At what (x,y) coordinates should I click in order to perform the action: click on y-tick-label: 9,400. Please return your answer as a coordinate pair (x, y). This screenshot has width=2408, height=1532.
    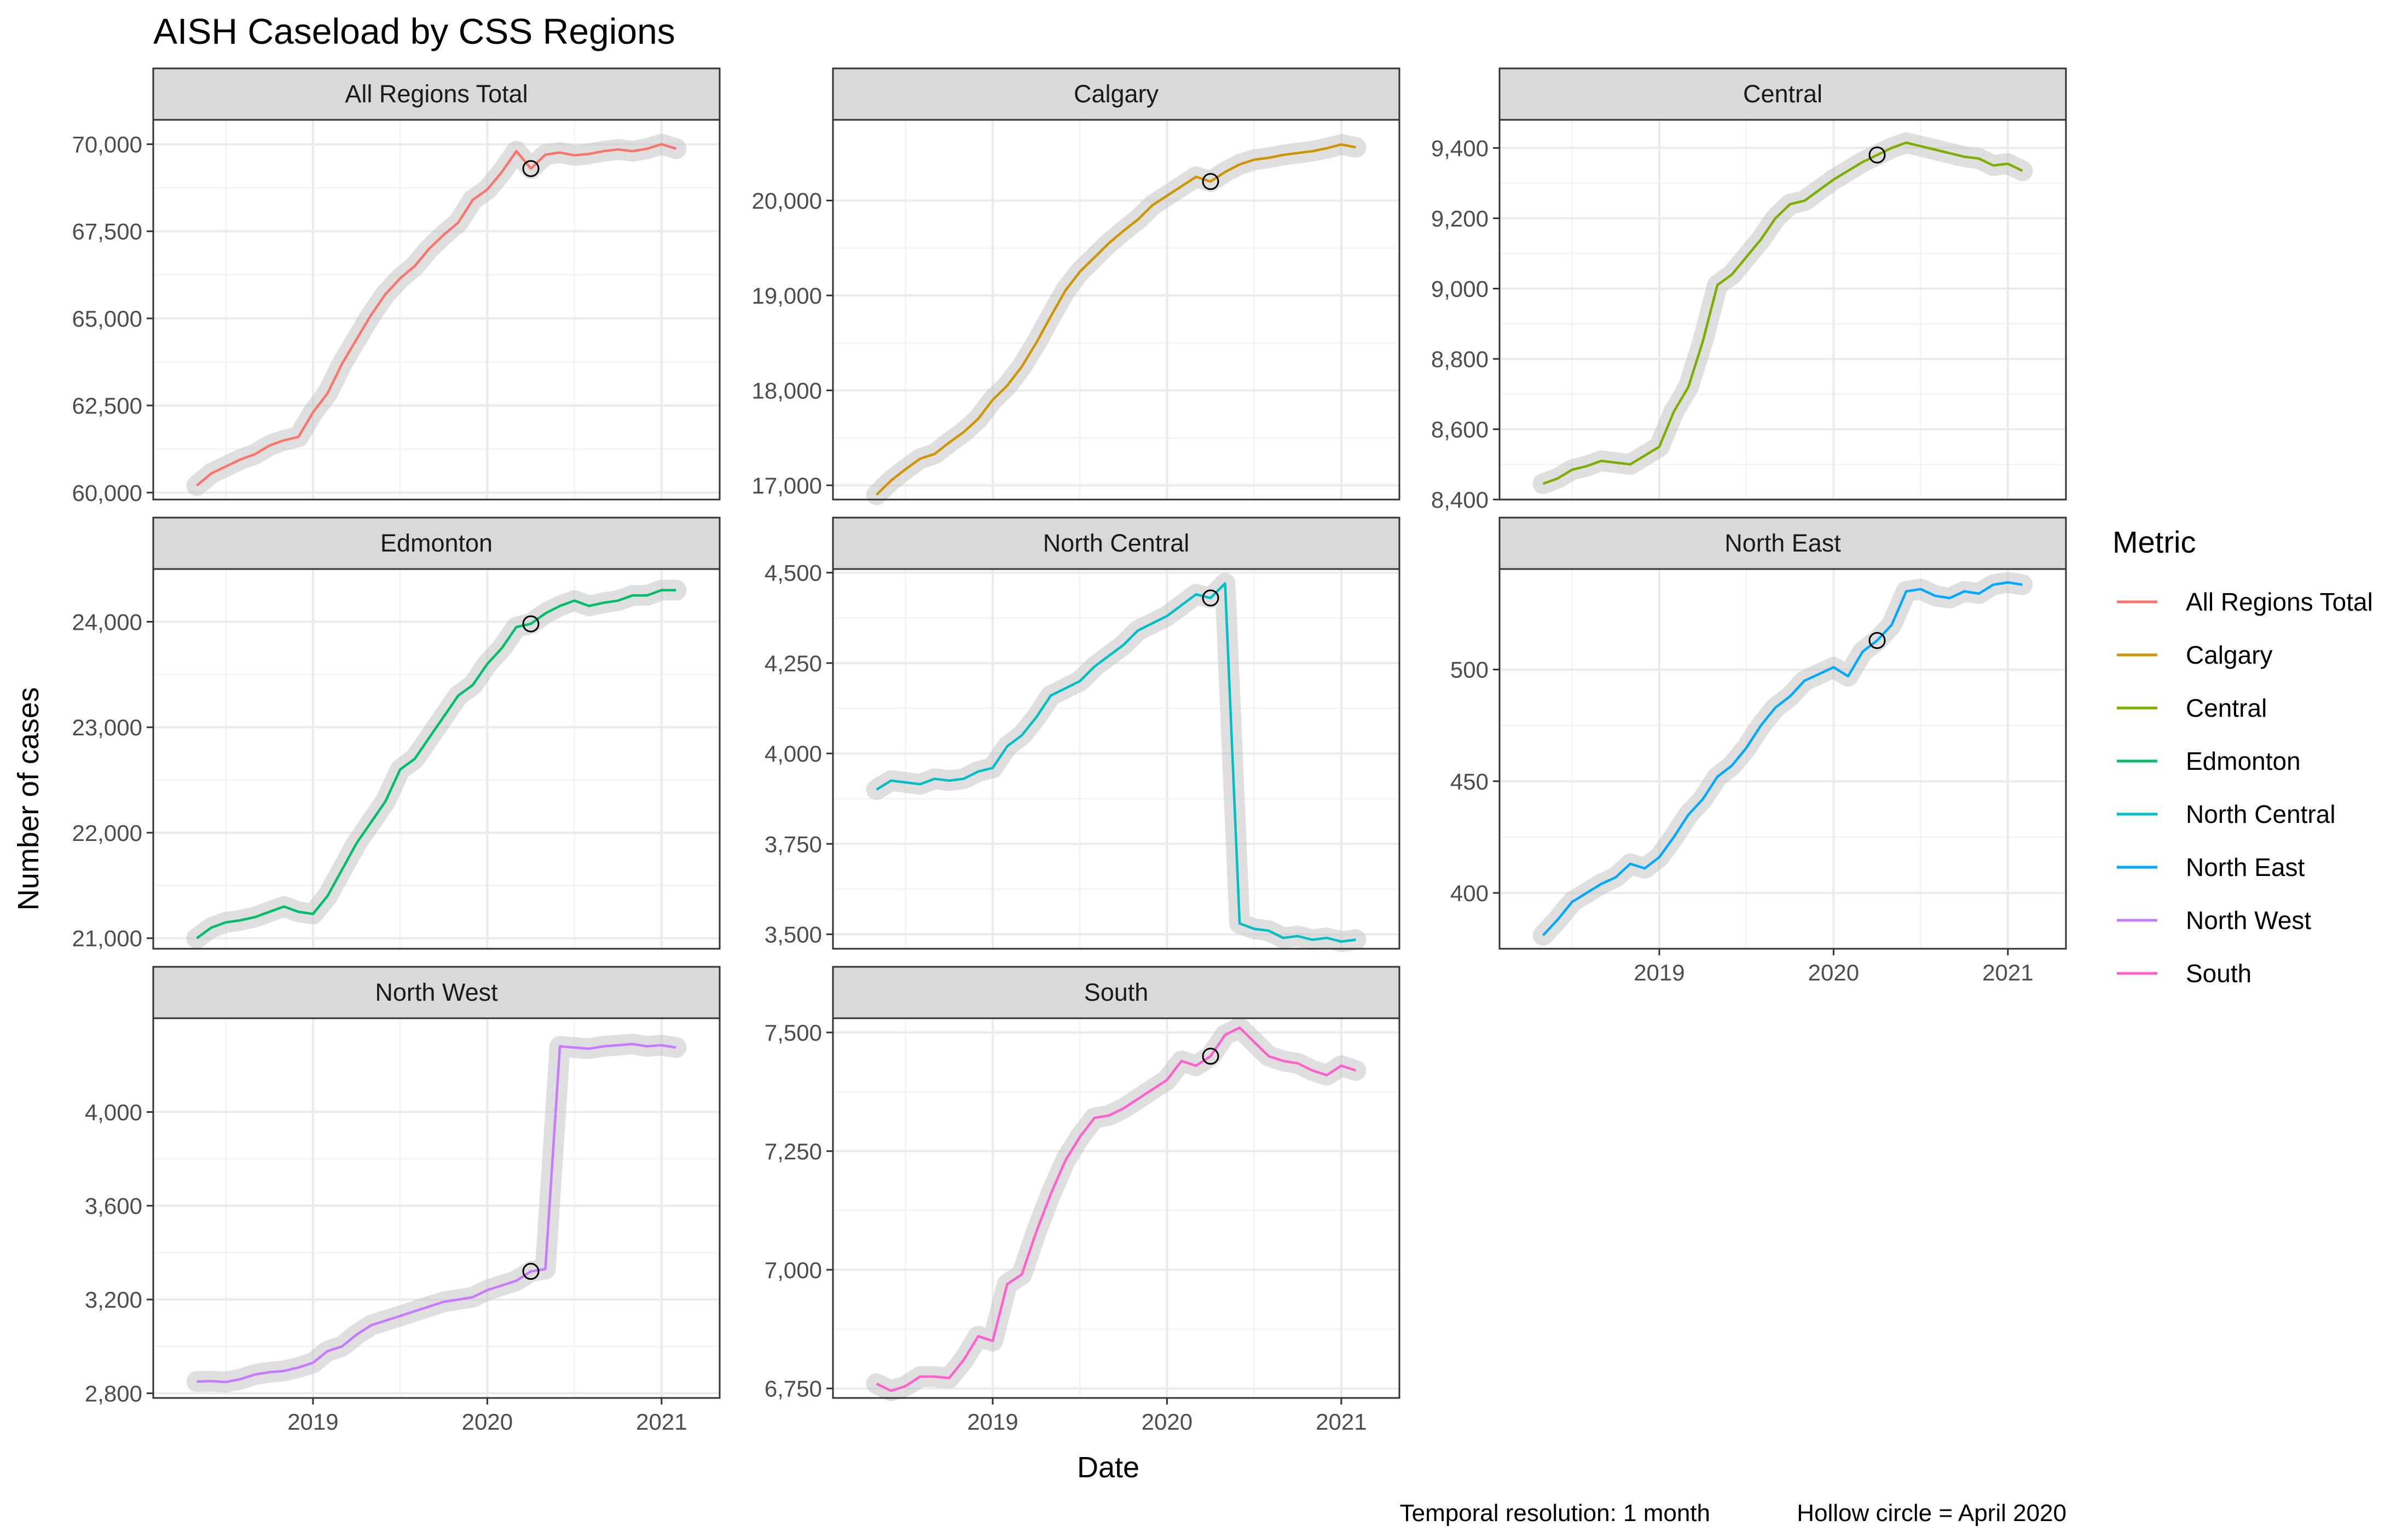
    Looking at the image, I should click on (1460, 148).